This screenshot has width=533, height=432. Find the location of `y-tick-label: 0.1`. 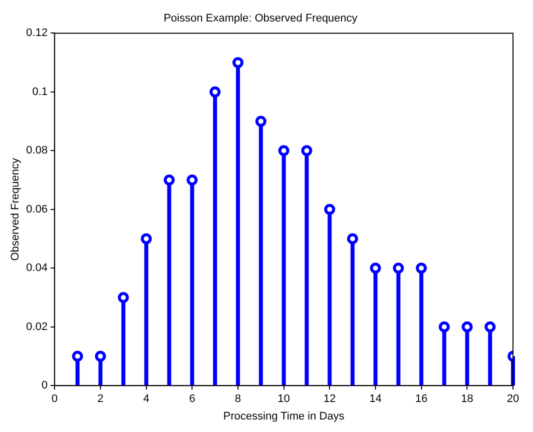

y-tick-label: 0.1 is located at coordinates (40, 92).